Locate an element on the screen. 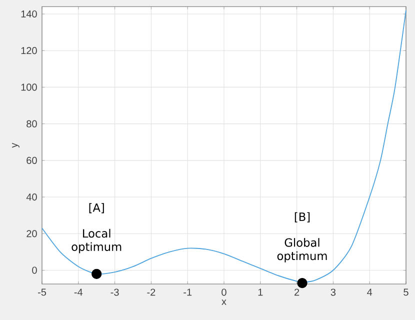 The height and width of the screenshot is (320, 415). y-axis-title: y is located at coordinates (16, 145).